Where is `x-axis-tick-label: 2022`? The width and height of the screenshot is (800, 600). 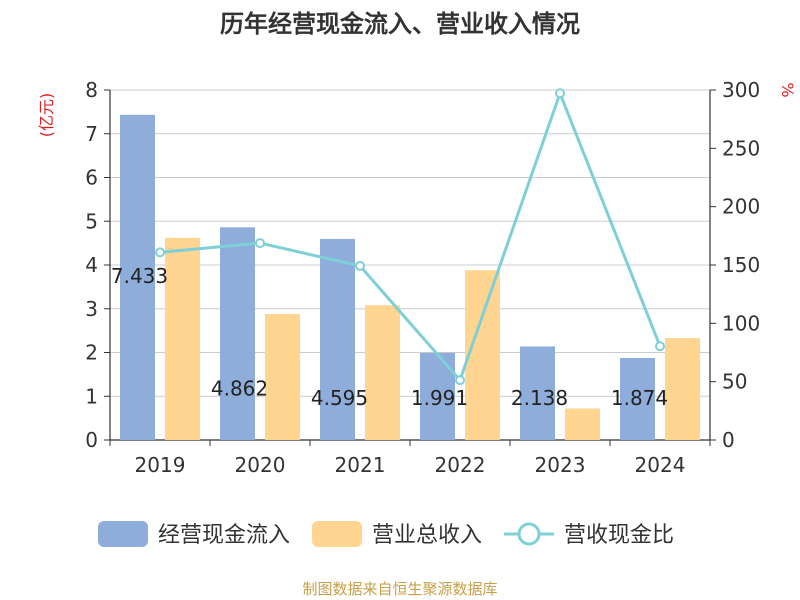
x-axis-tick-label: 2022 is located at coordinates (460, 465).